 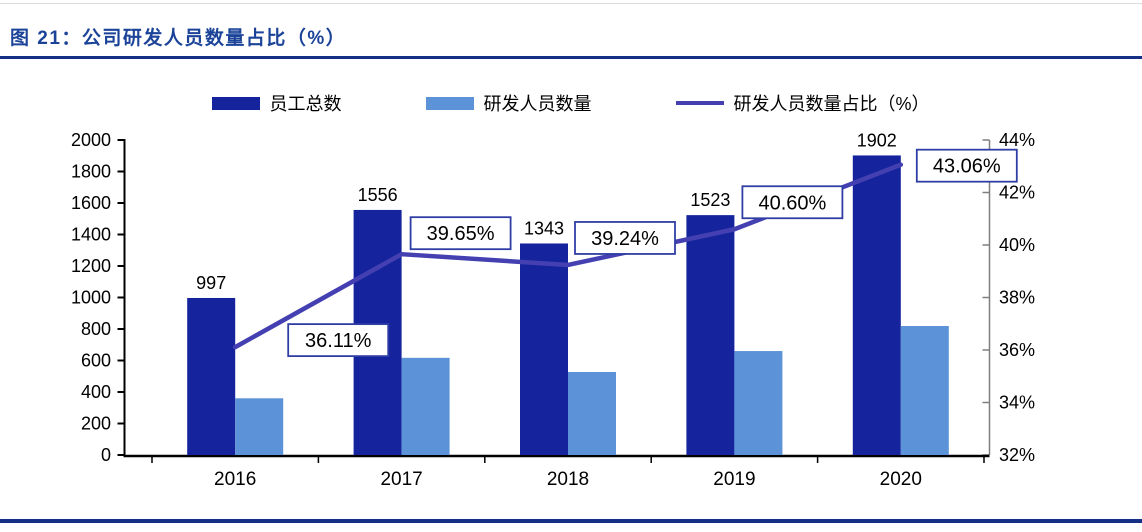 I want to click on left-axis-tick-label: 0, so click(x=106, y=455).